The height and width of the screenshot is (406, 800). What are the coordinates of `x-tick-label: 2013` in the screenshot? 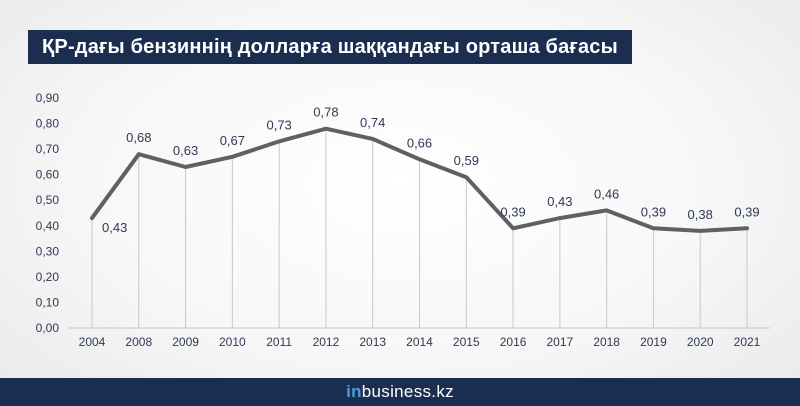 It's located at (372, 342).